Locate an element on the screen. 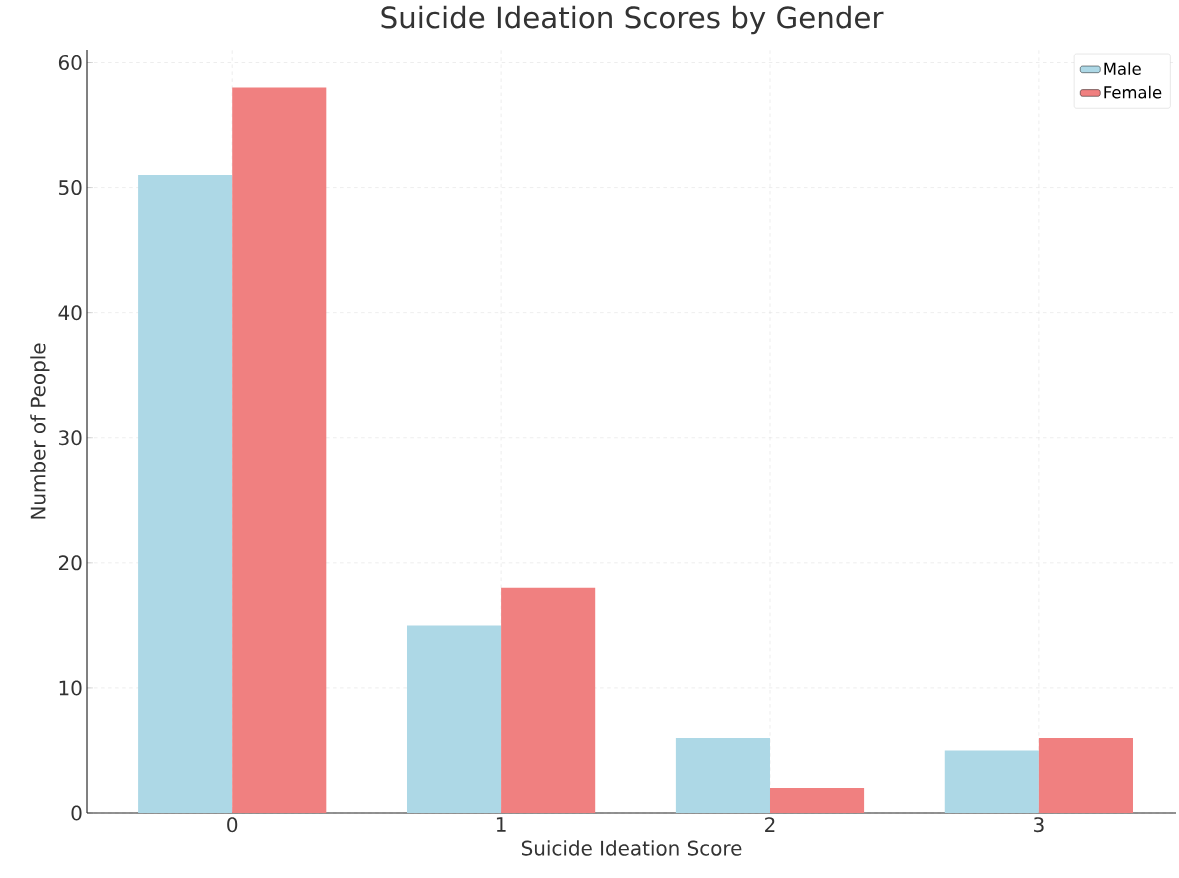 The height and width of the screenshot is (878, 1179). y-tick-label: 20 is located at coordinates (70, 563).